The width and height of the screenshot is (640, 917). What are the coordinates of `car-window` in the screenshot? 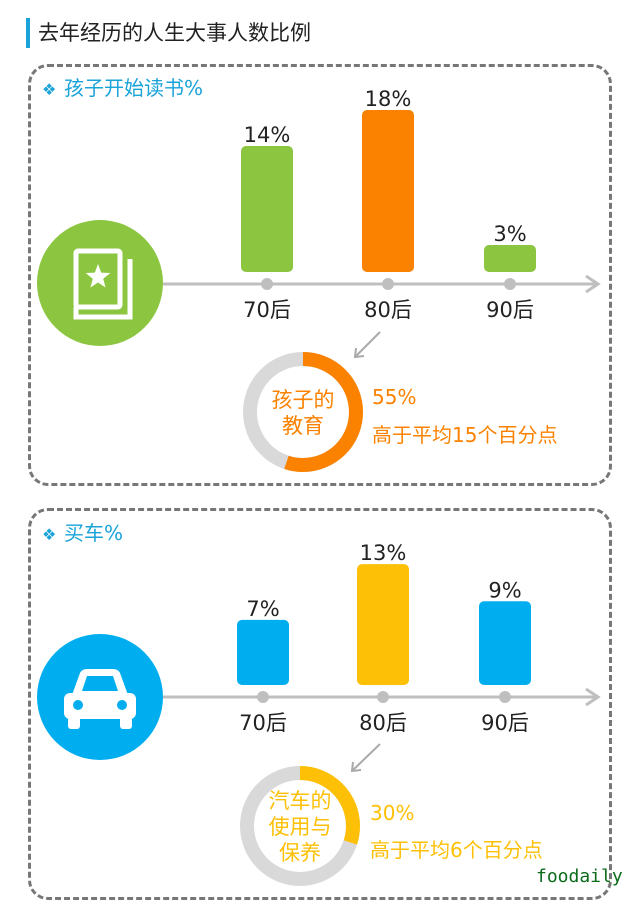 It's located at (100, 683).